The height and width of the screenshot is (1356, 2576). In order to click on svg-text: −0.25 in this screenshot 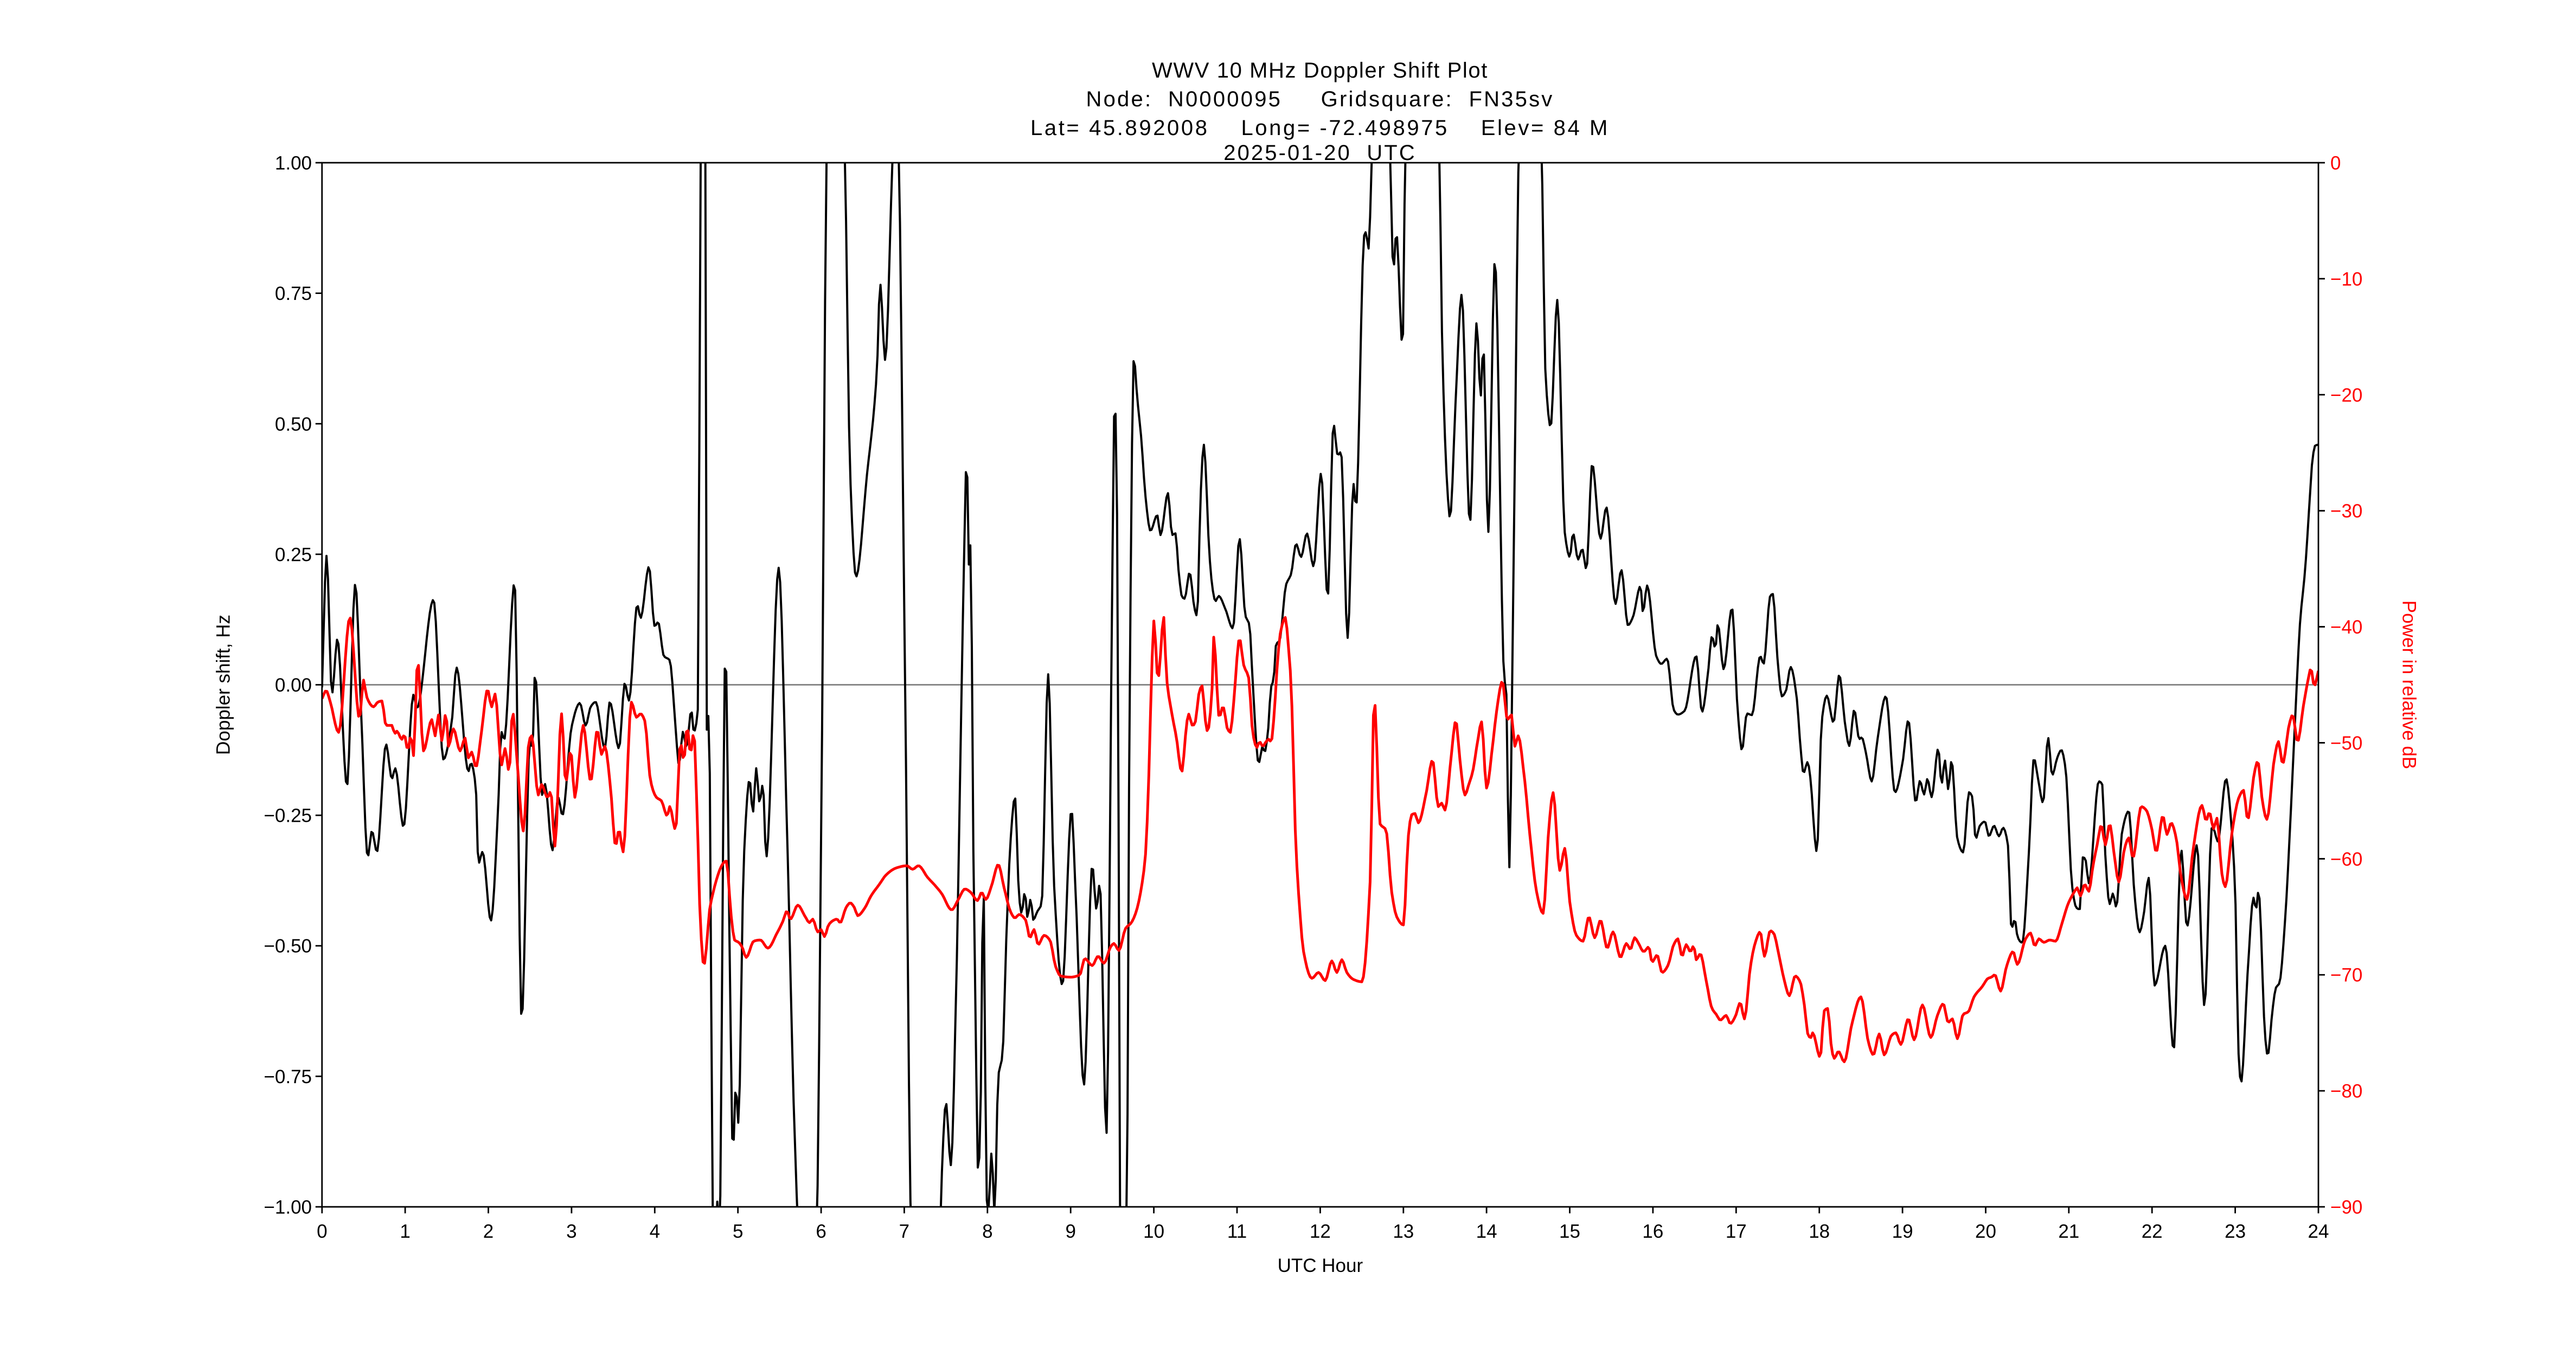, I will do `click(288, 816)`.